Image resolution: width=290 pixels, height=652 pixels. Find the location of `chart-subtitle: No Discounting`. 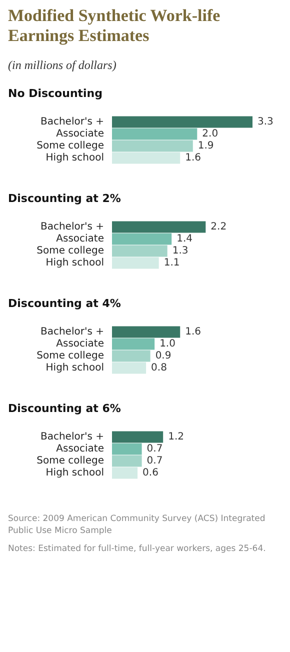

chart-subtitle: No Discounting is located at coordinates (56, 93).